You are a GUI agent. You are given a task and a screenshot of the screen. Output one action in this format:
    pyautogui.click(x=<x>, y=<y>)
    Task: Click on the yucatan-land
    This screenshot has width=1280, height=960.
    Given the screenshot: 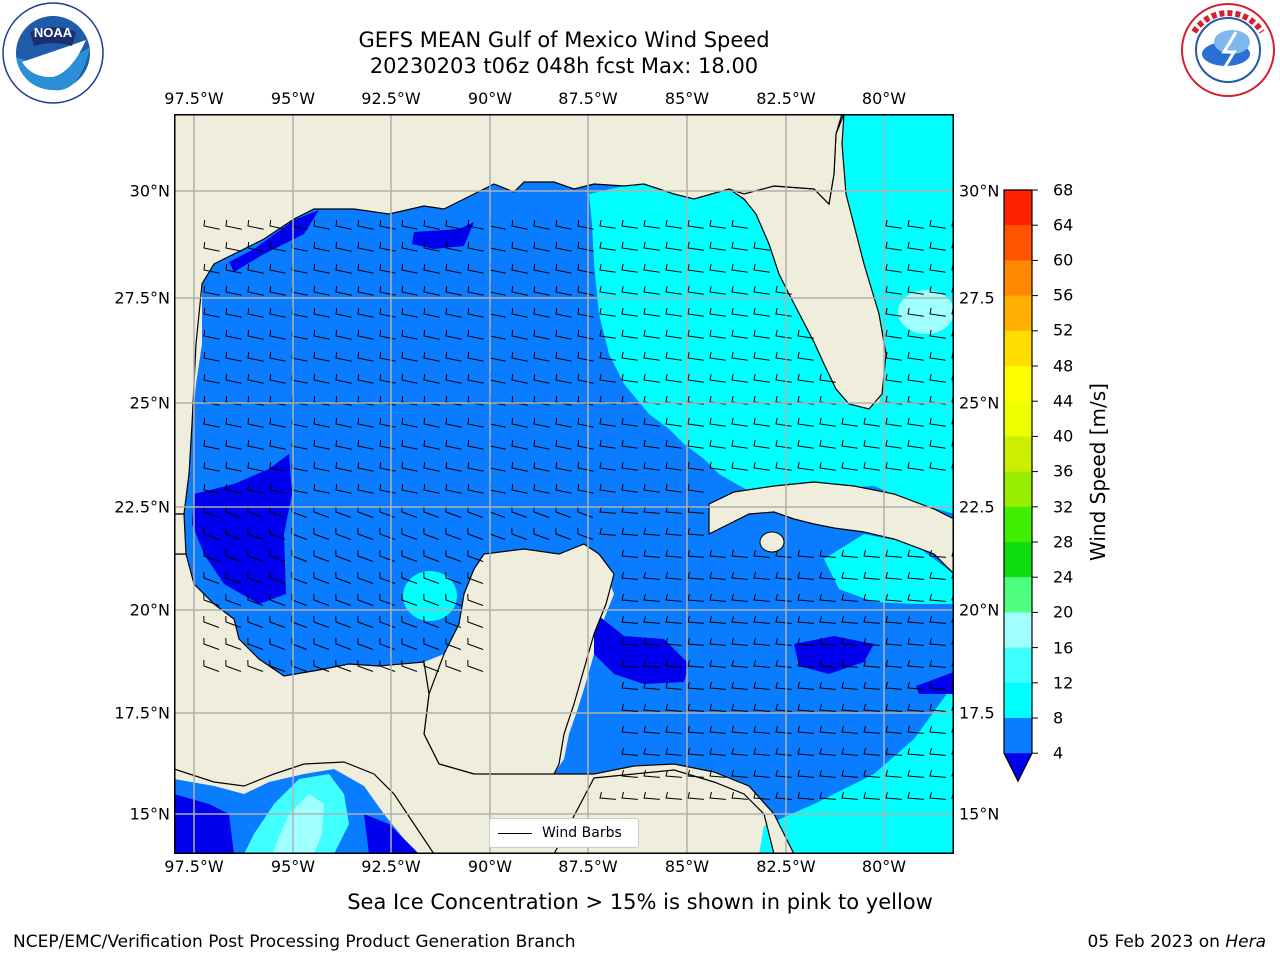 What is the action you would take?
    pyautogui.click(x=519, y=660)
    